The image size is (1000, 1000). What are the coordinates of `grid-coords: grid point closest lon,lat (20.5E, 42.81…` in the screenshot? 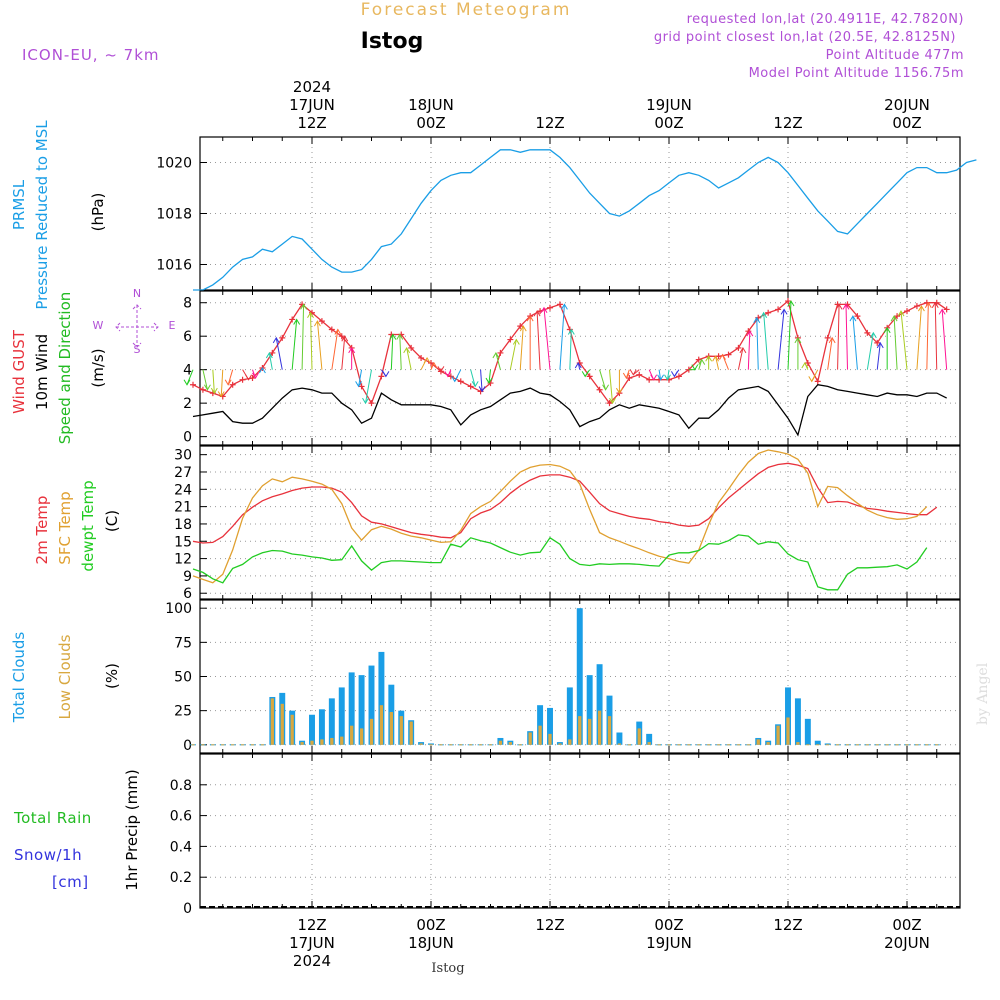 It's located at (805, 37).